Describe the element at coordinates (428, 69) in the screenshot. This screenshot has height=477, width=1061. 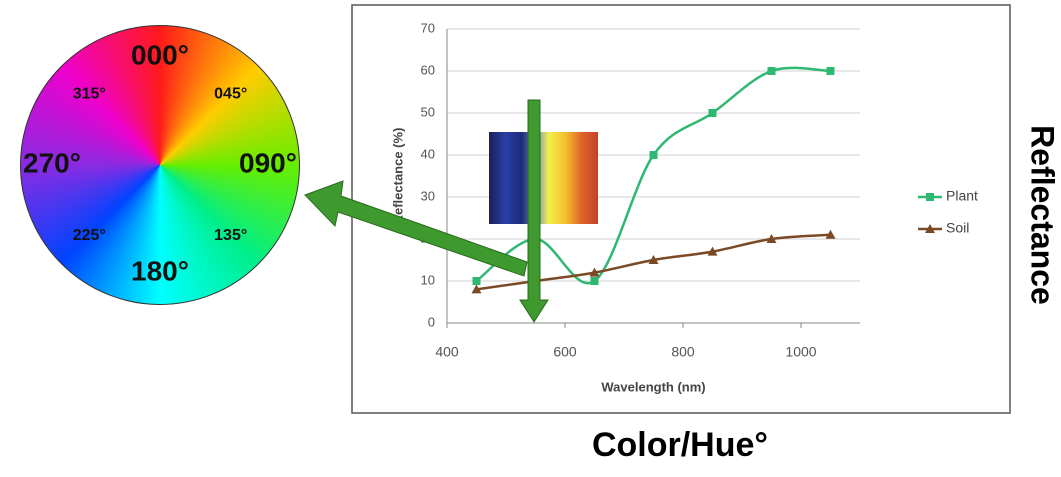
I see `y-tick-label: 60` at that location.